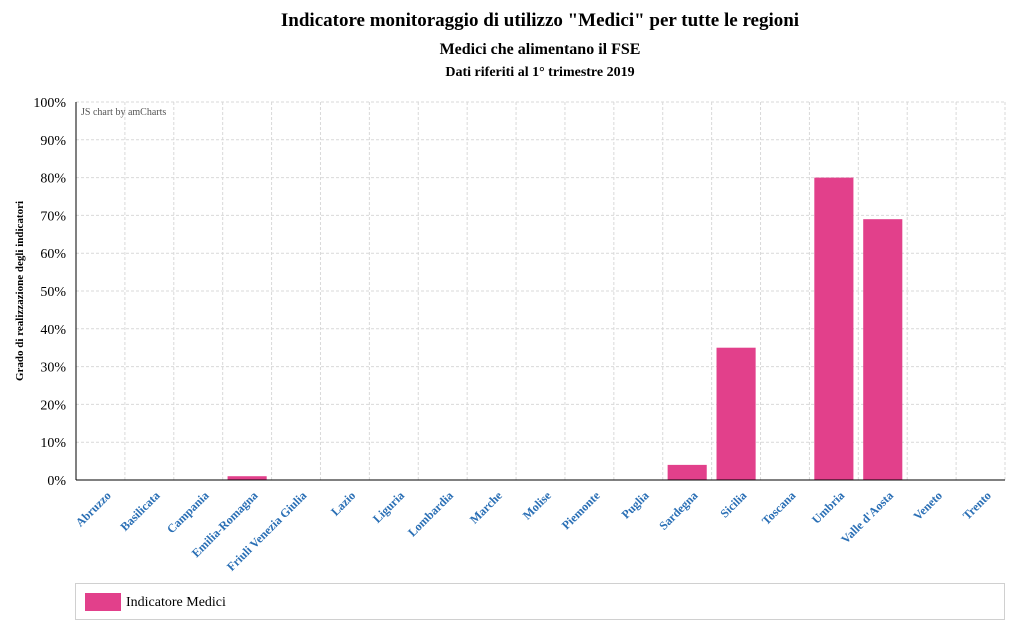 The image size is (1024, 628). Describe the element at coordinates (581, 510) in the screenshot. I see `x-tick-label: Piemonte` at that location.